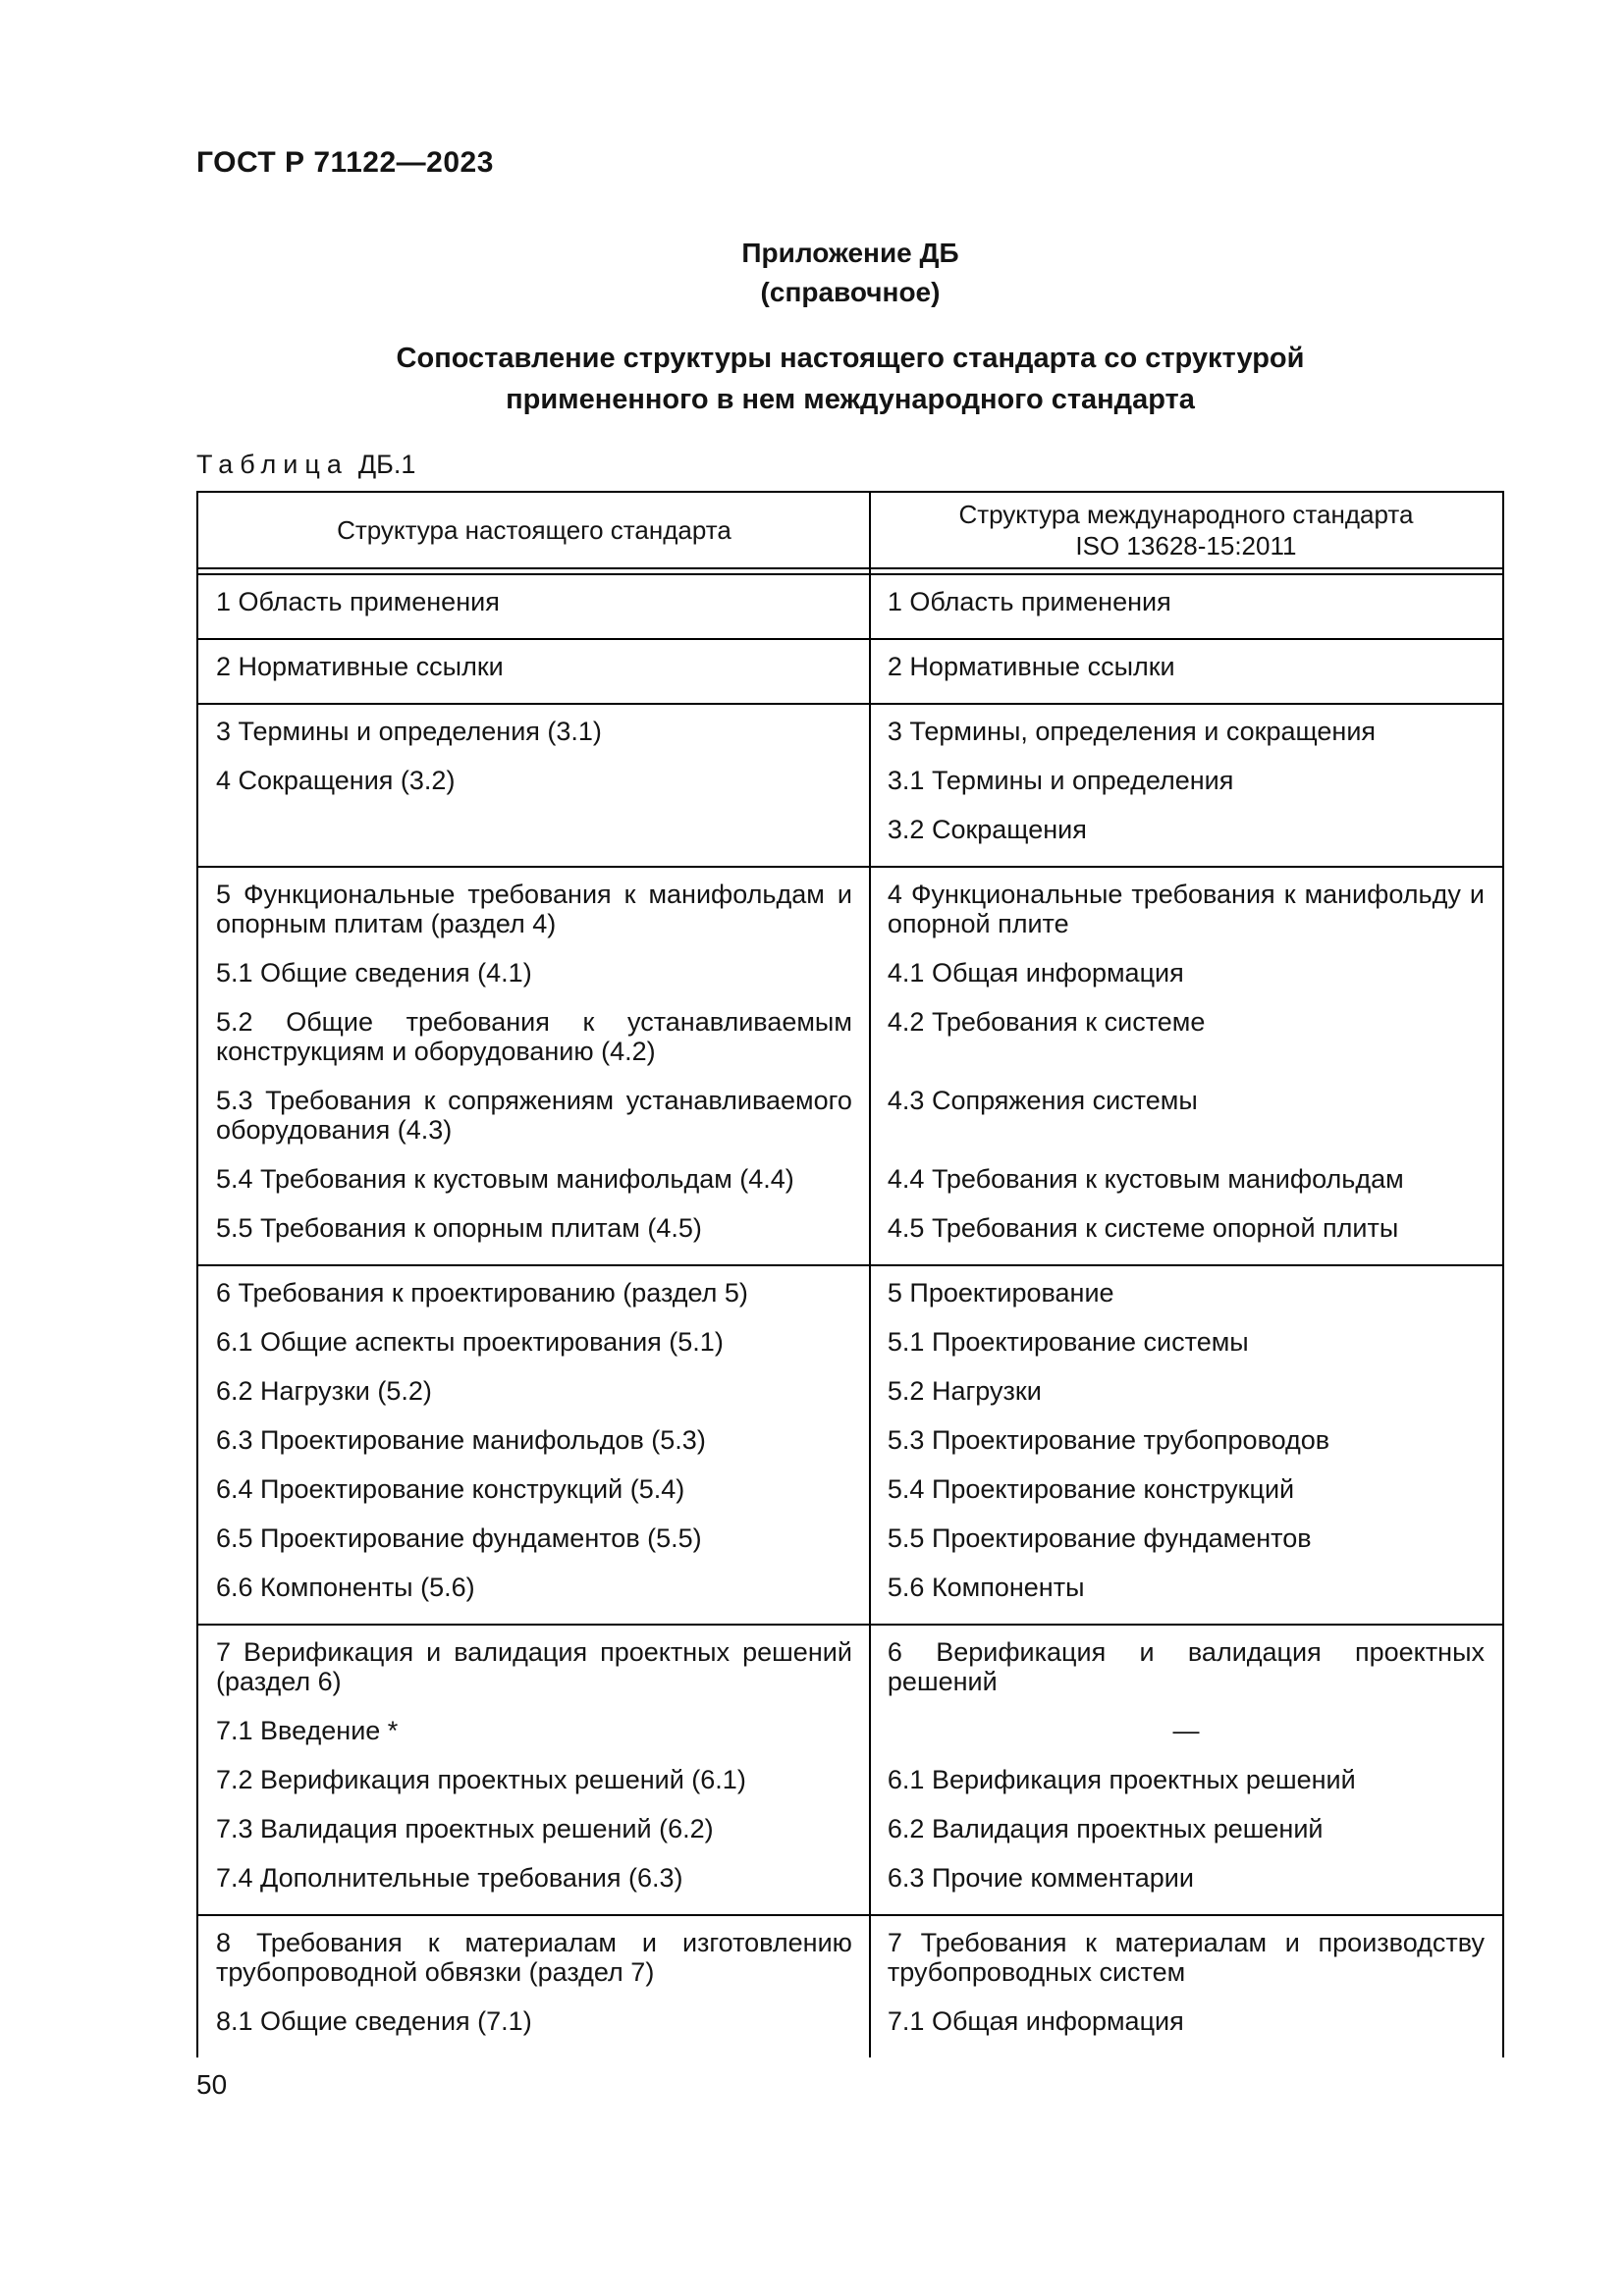  I want to click on column-separator-line, so click(869, 1275).